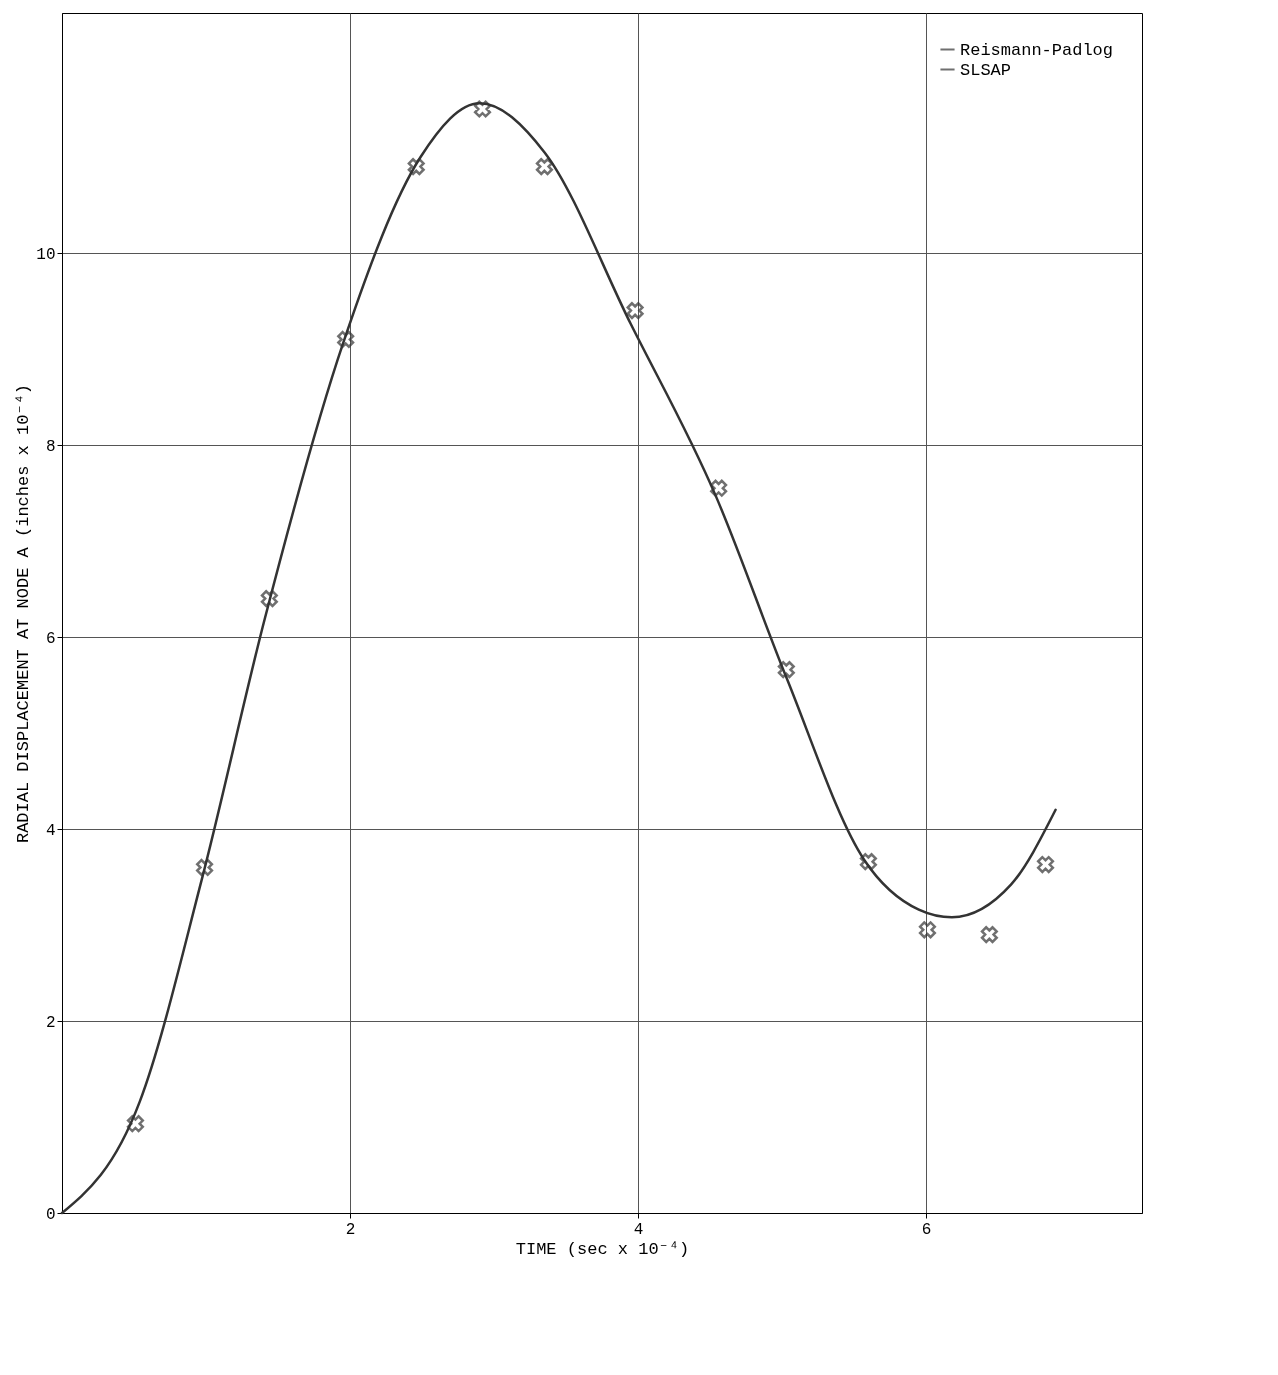 This screenshot has height=1375, width=1278. I want to click on y-tick-label: 8, so click(50, 446).